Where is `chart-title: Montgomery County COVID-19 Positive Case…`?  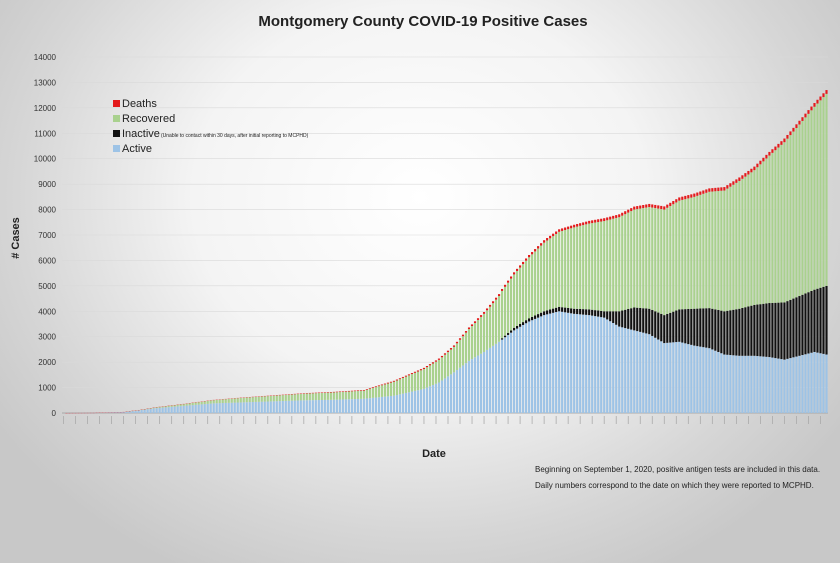 chart-title: Montgomery County COVID-19 Positive Case… is located at coordinates (422, 21).